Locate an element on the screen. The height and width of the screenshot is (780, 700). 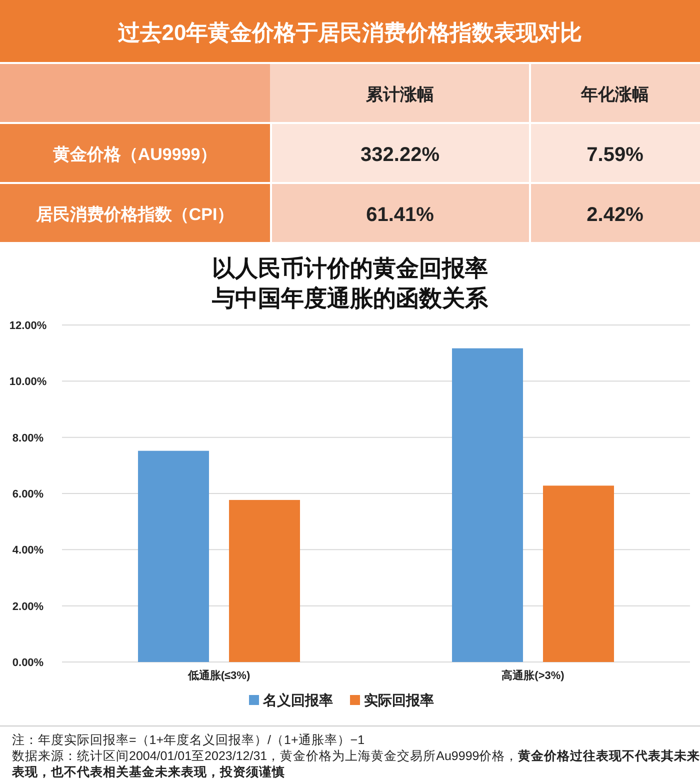
text: 过去20年黄金价格于居民消费价格指数表现对比 is located at coordinates (349, 32).